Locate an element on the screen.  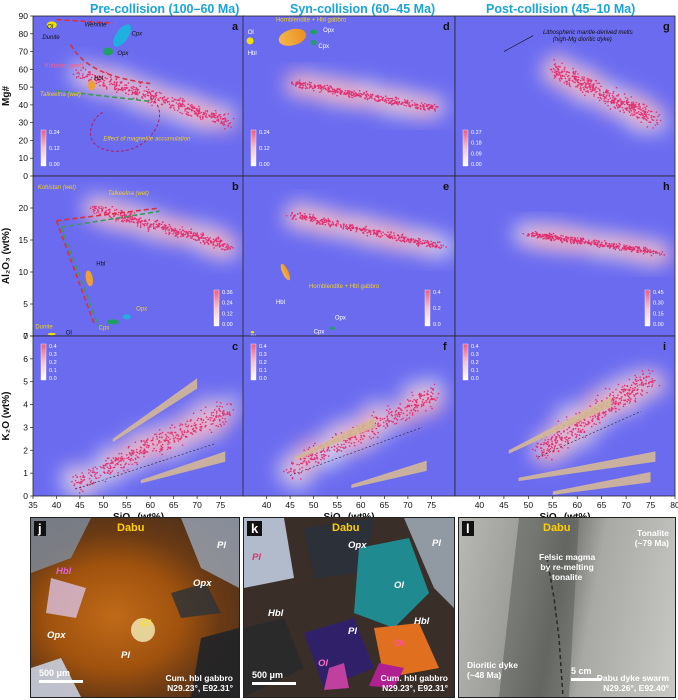
y-tick-label: 0 is located at coordinates (25, 176).